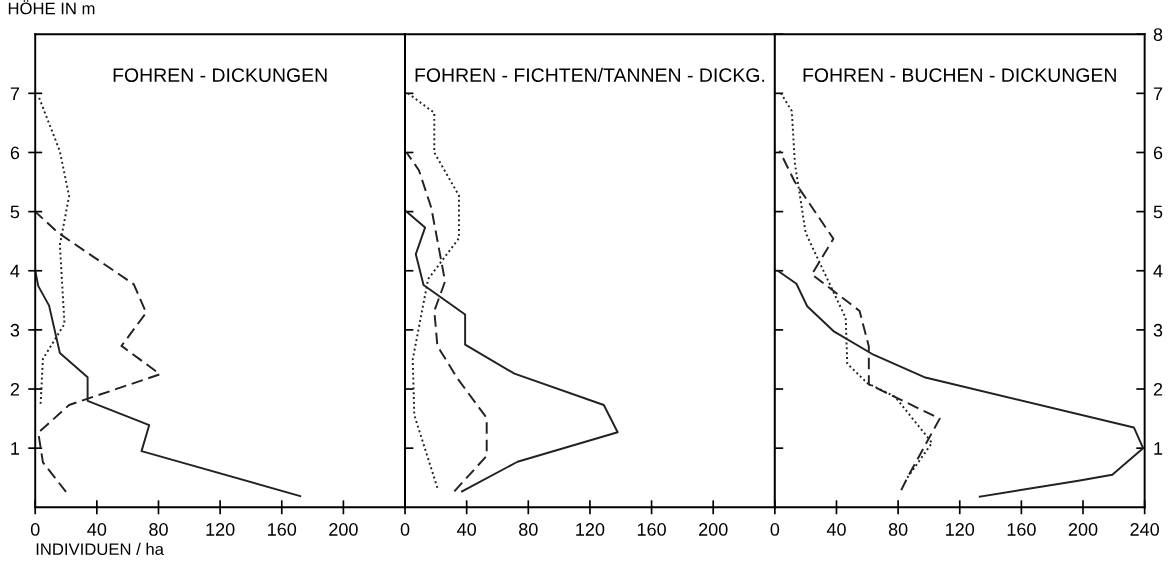 This screenshot has width=1174, height=570. What do you see at coordinates (1158, 271) in the screenshot?
I see `y2-tick-label: 4` at bounding box center [1158, 271].